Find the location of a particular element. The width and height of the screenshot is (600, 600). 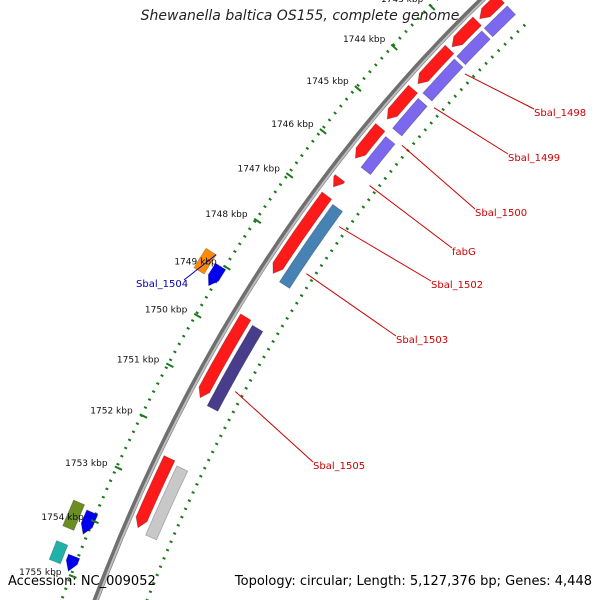

tick-label: 1755 kbp is located at coordinates (40, 573).